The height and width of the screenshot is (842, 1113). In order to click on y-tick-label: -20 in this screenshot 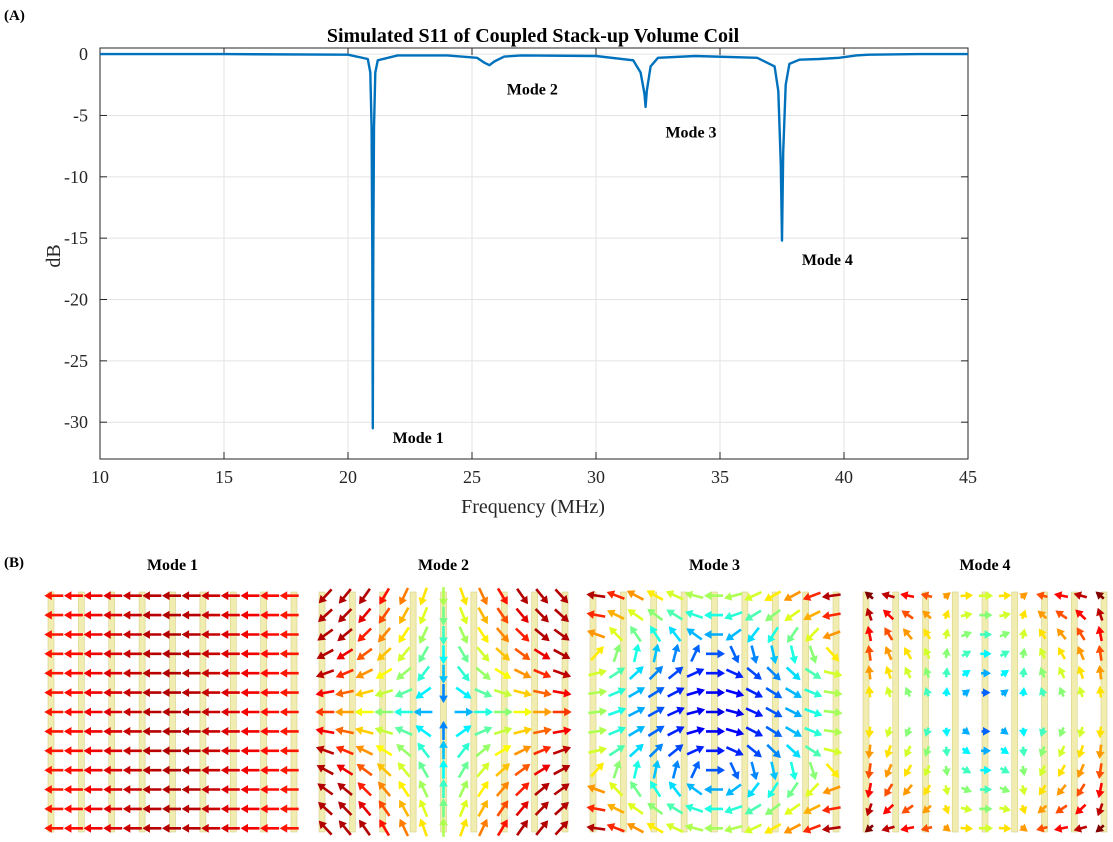, I will do `click(76, 300)`.